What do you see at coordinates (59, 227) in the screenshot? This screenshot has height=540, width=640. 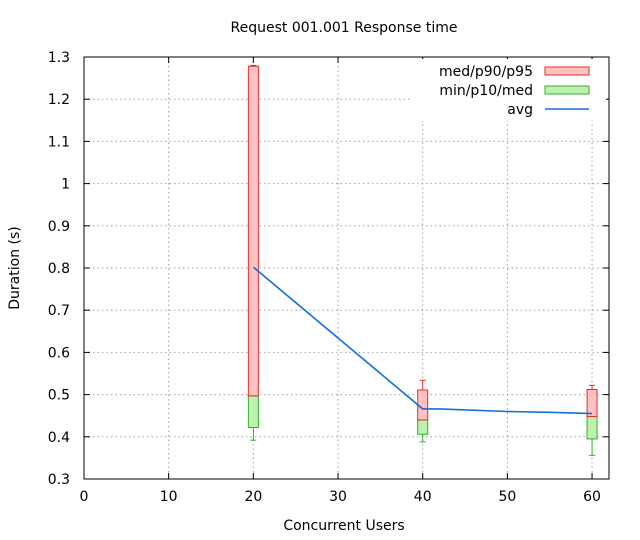 I see `y-tick-label: 0.9` at bounding box center [59, 227].